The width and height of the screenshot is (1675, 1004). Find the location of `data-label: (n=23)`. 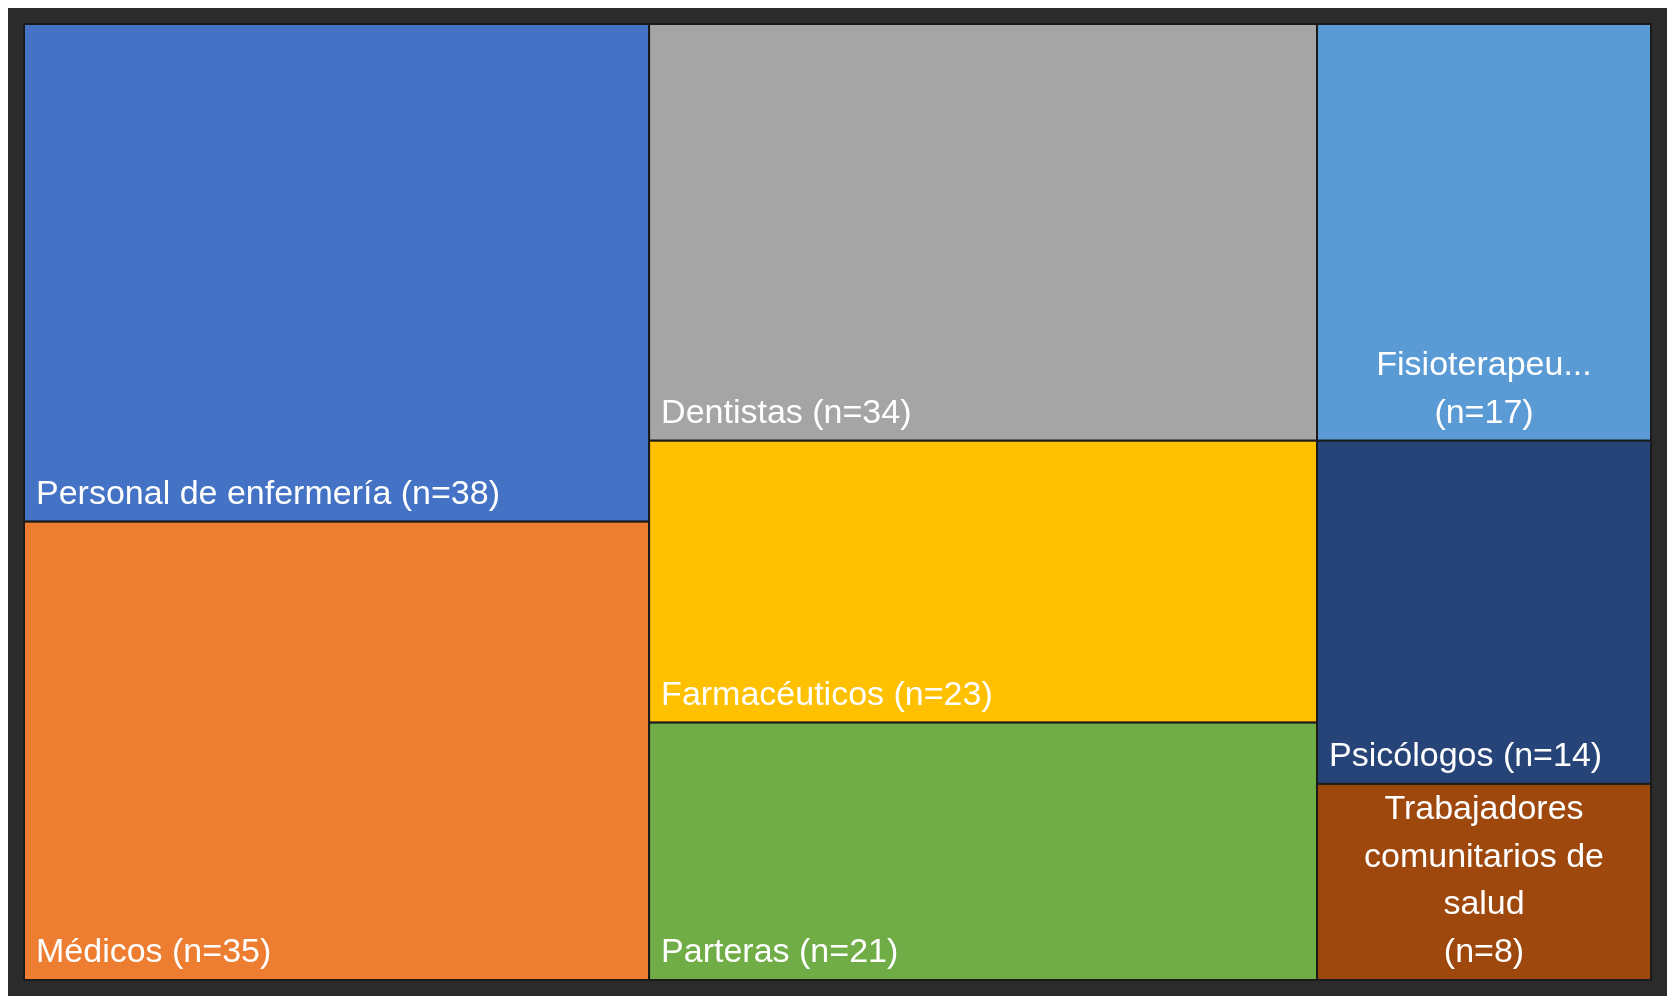

data-label: (n=23) is located at coordinates (943, 692).